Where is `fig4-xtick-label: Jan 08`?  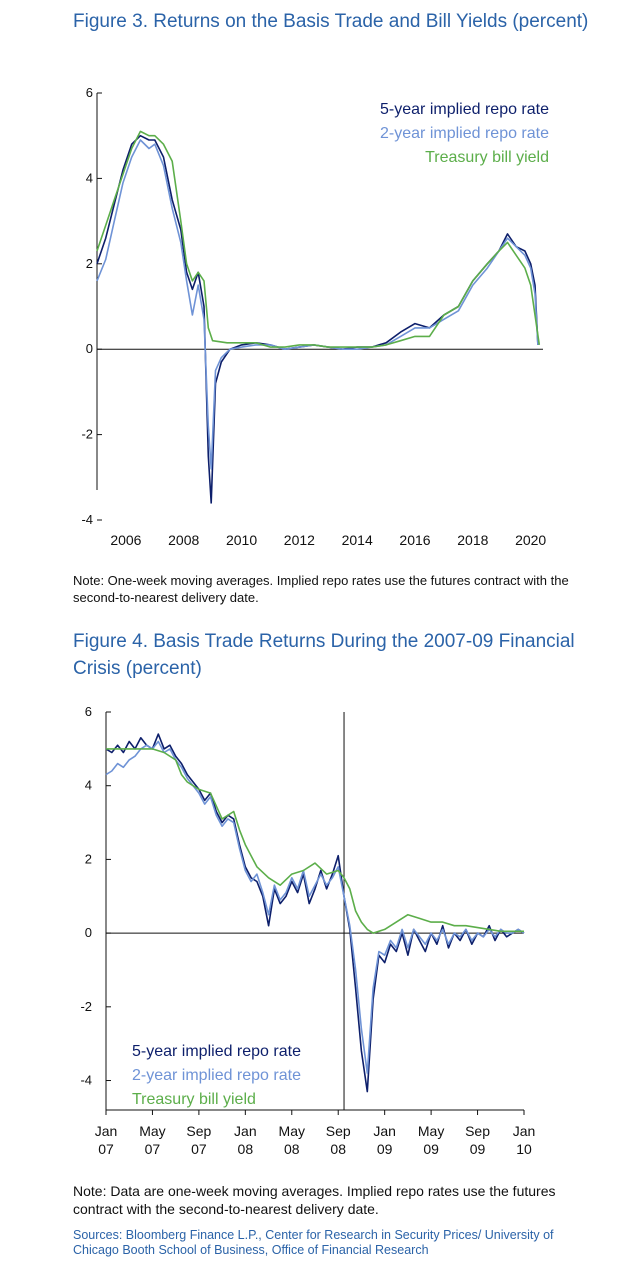 fig4-xtick-label: Jan 08 is located at coordinates (245, 1140).